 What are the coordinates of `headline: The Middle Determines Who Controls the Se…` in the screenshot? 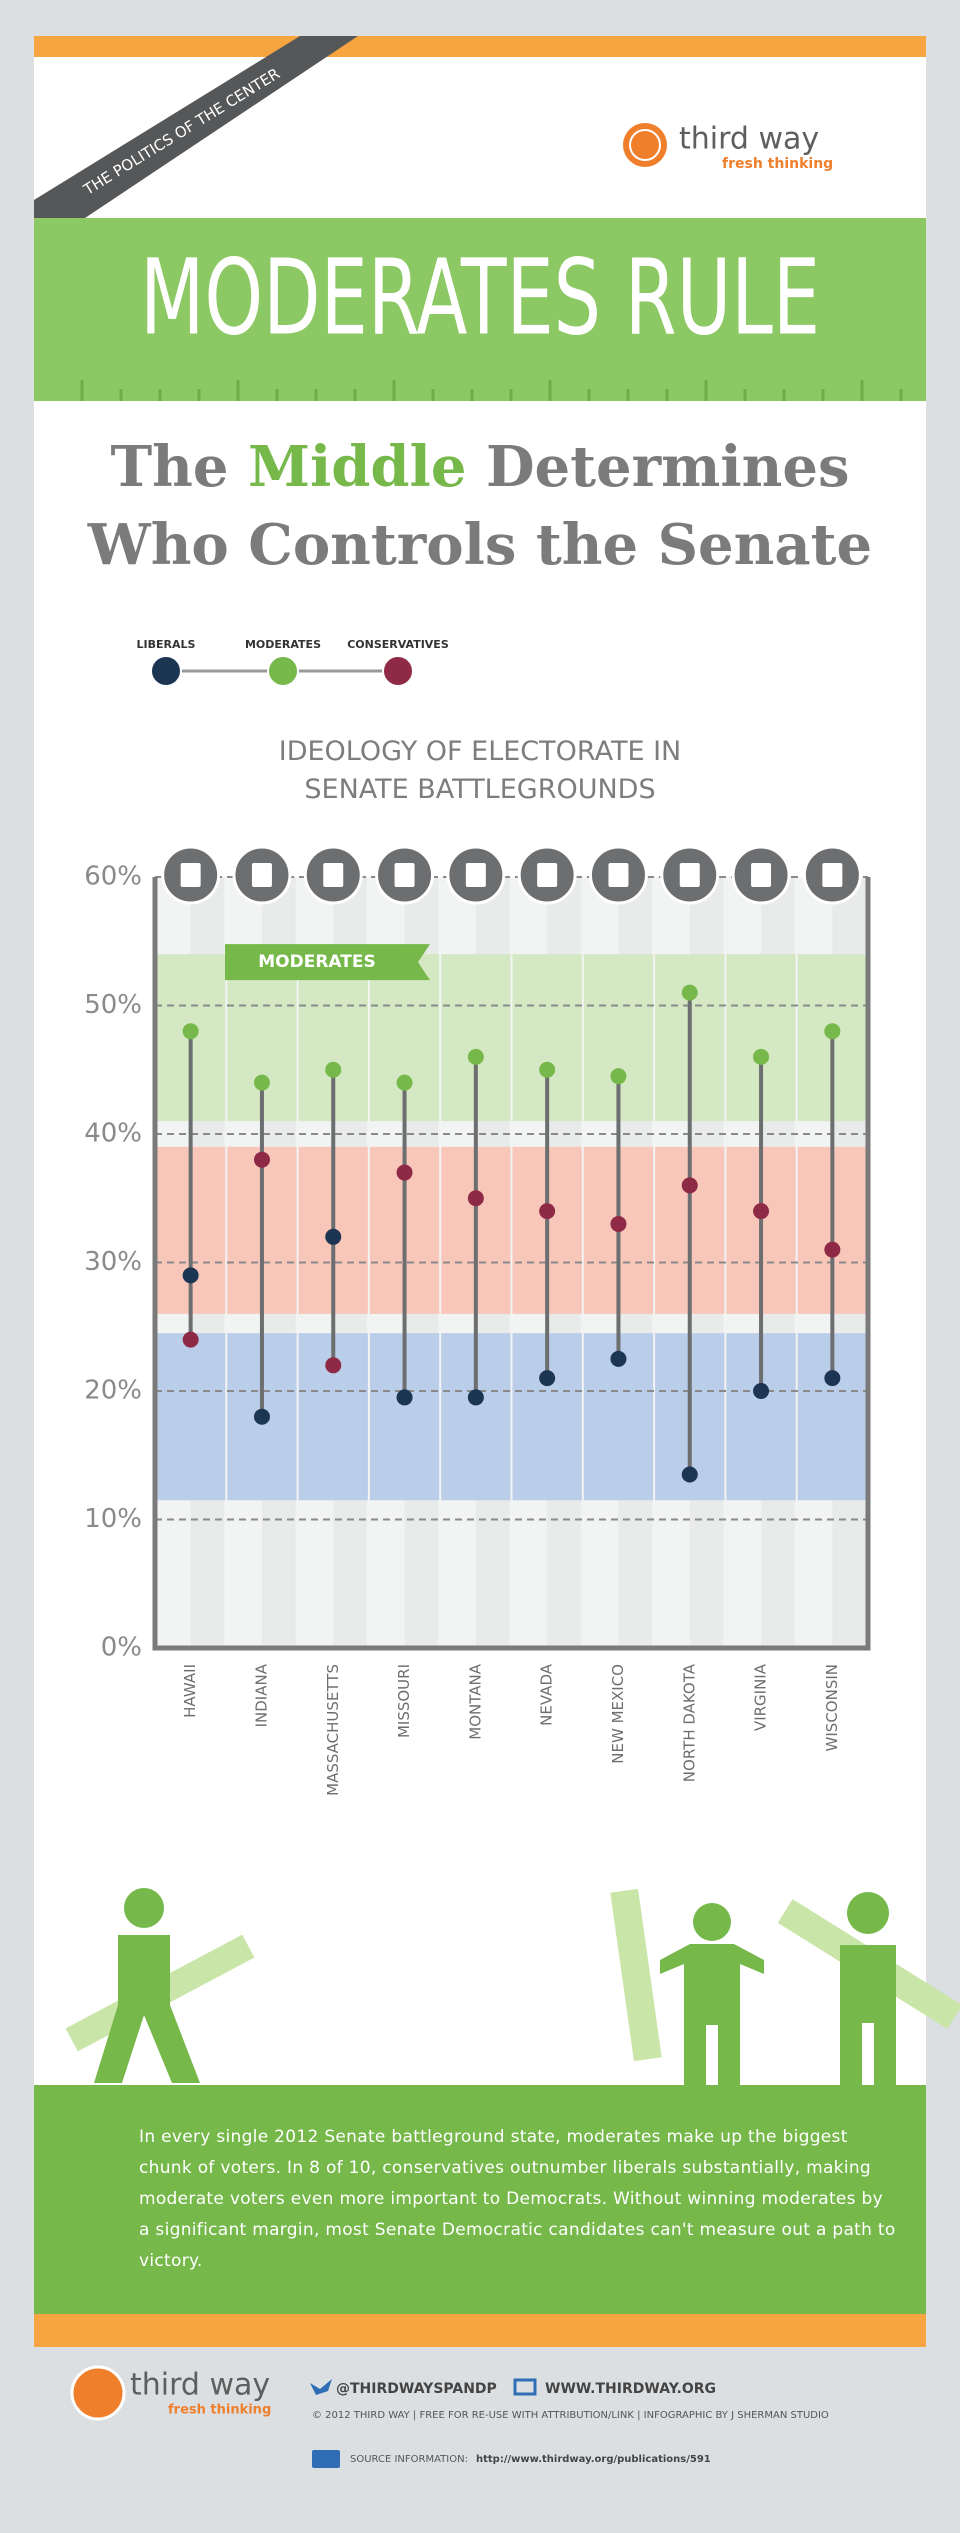 It's located at (480, 506).